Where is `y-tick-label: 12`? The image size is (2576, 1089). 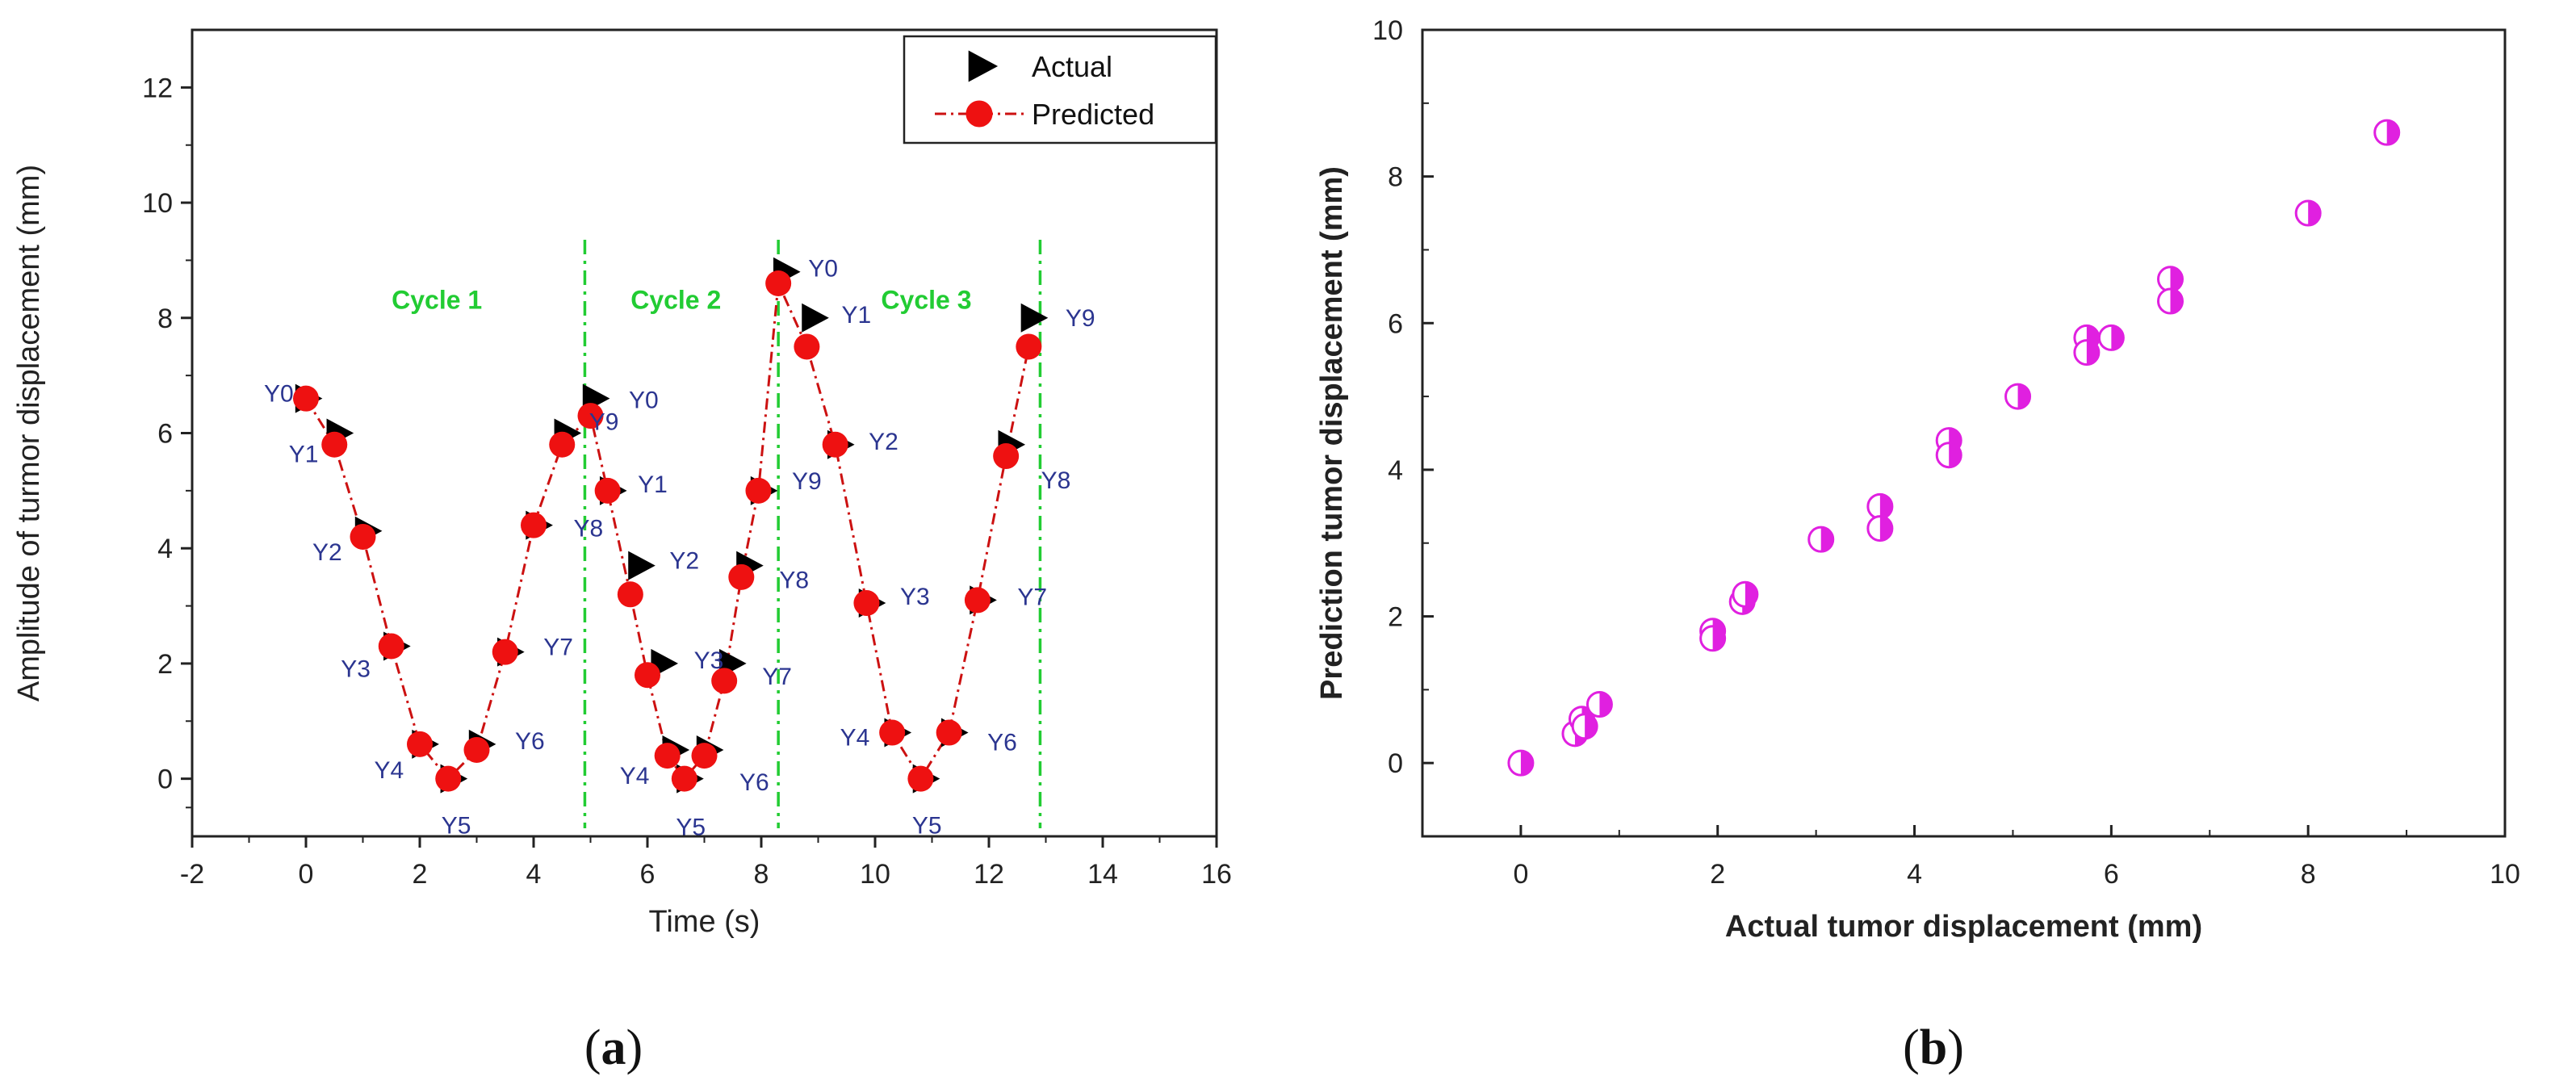
y-tick-label: 12 is located at coordinates (157, 88).